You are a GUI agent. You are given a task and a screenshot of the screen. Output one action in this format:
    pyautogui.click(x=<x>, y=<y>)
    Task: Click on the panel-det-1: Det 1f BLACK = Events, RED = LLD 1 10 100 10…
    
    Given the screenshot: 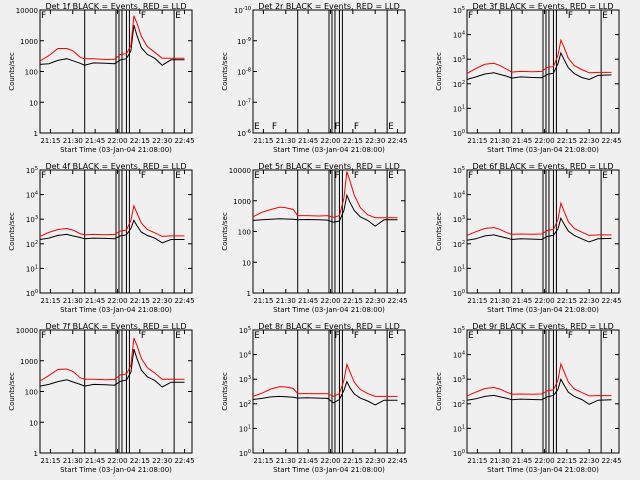 What is the action you would take?
    pyautogui.click(x=101, y=78)
    